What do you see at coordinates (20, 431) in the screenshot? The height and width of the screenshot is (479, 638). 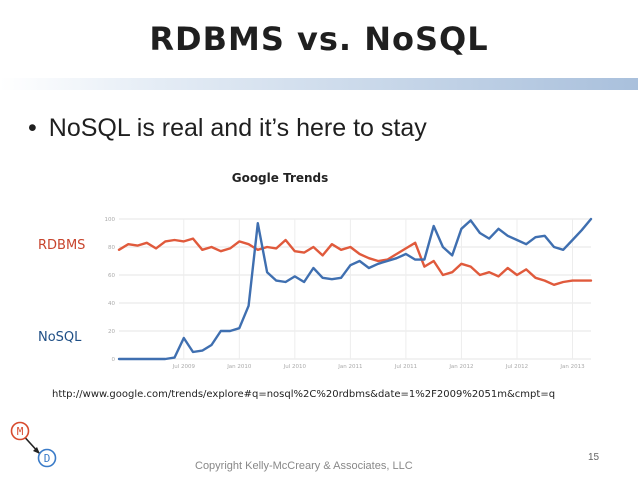 I see `logo-letter-m: M` at bounding box center [20, 431].